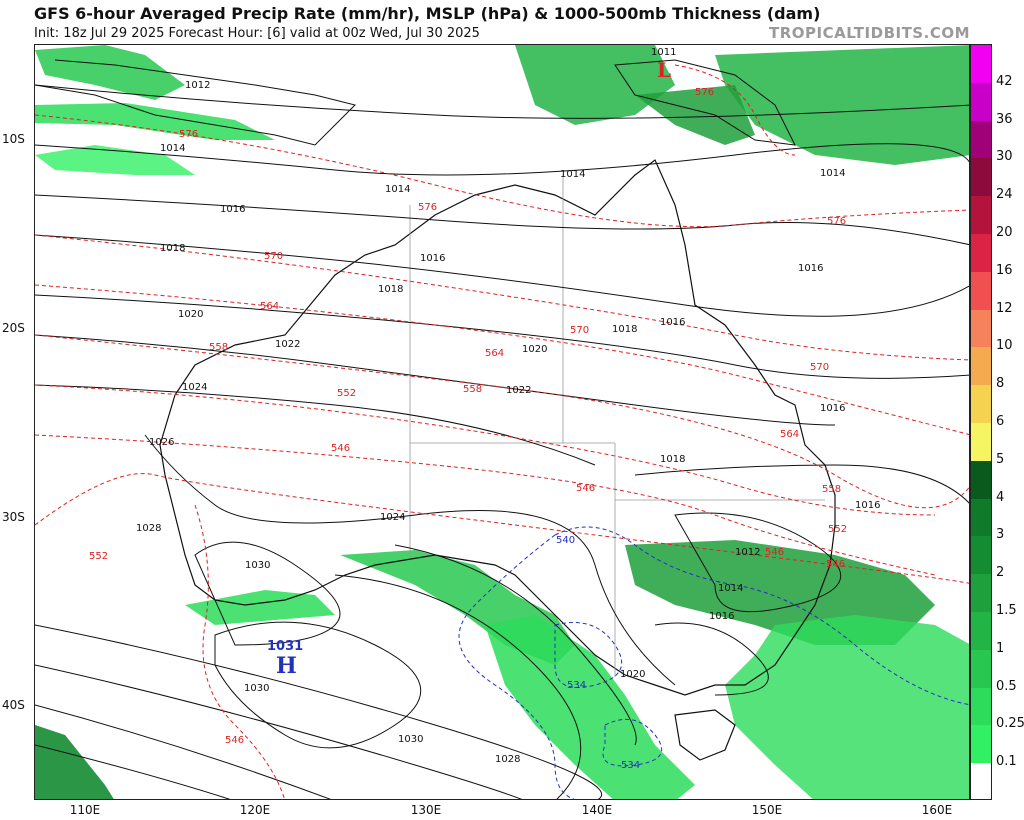 This screenshot has width=1024, height=820. Describe the element at coordinates (1000, 459) in the screenshot. I see `colorbar-label: 5` at that location.